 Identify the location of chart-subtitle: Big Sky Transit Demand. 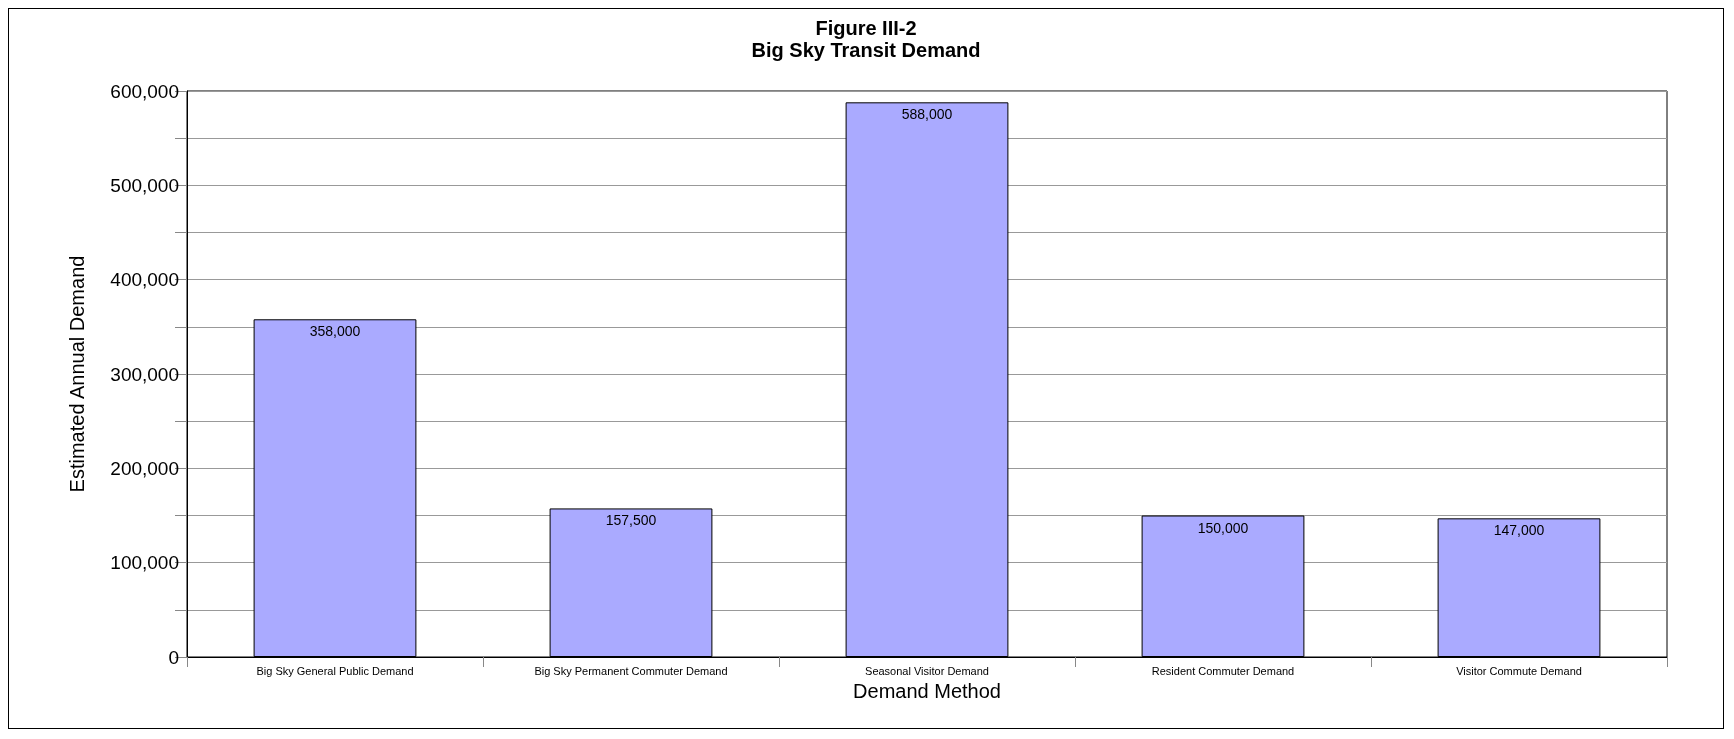
(866, 50).